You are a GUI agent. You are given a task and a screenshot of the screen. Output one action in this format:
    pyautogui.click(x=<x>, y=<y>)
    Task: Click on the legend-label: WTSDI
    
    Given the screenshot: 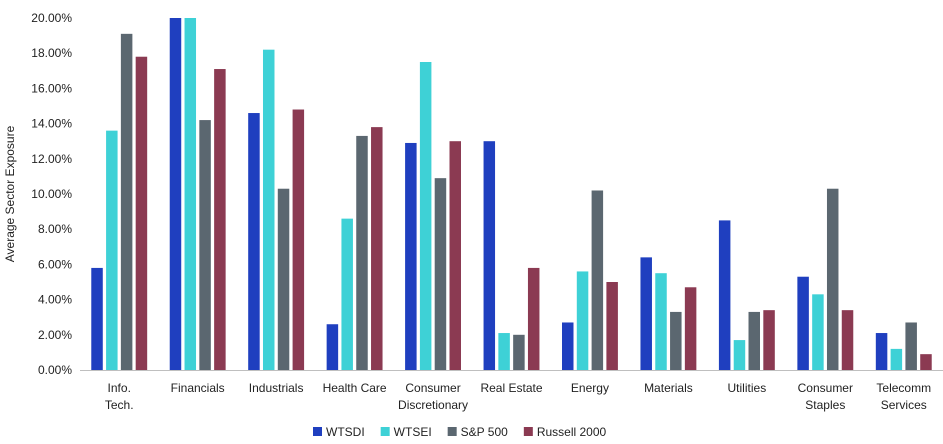 What is the action you would take?
    pyautogui.click(x=345, y=432)
    